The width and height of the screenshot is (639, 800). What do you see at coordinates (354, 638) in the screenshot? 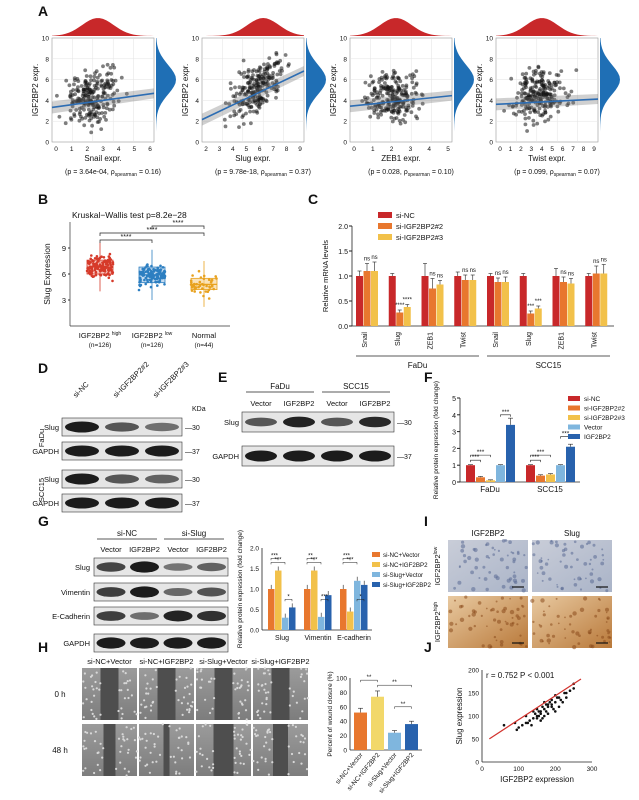
I see `x-tick-label: E-cadherin` at bounding box center [354, 638].